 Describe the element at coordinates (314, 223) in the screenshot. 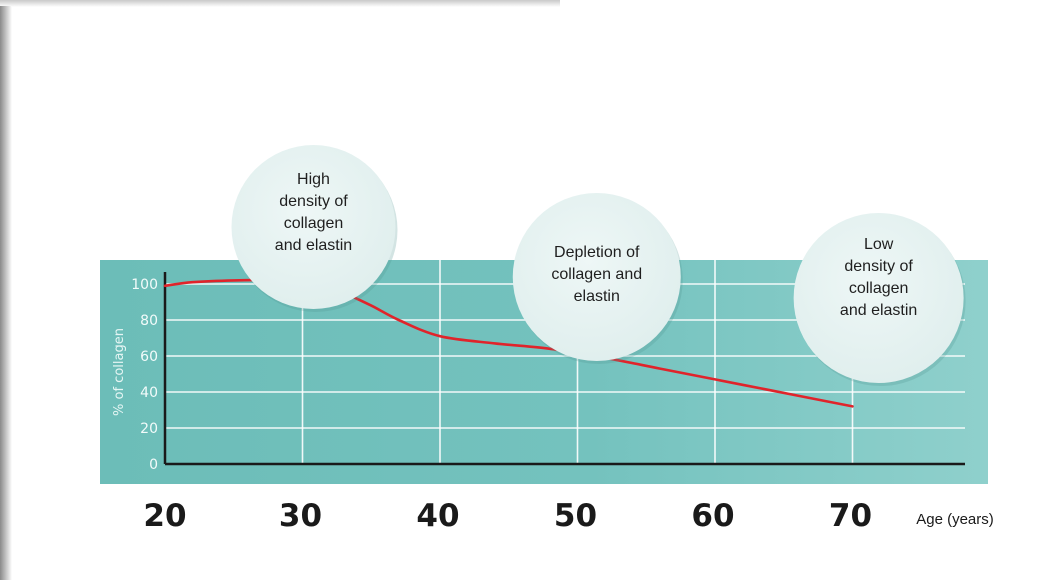

I see `annotation-1-line-3: collagen` at that location.